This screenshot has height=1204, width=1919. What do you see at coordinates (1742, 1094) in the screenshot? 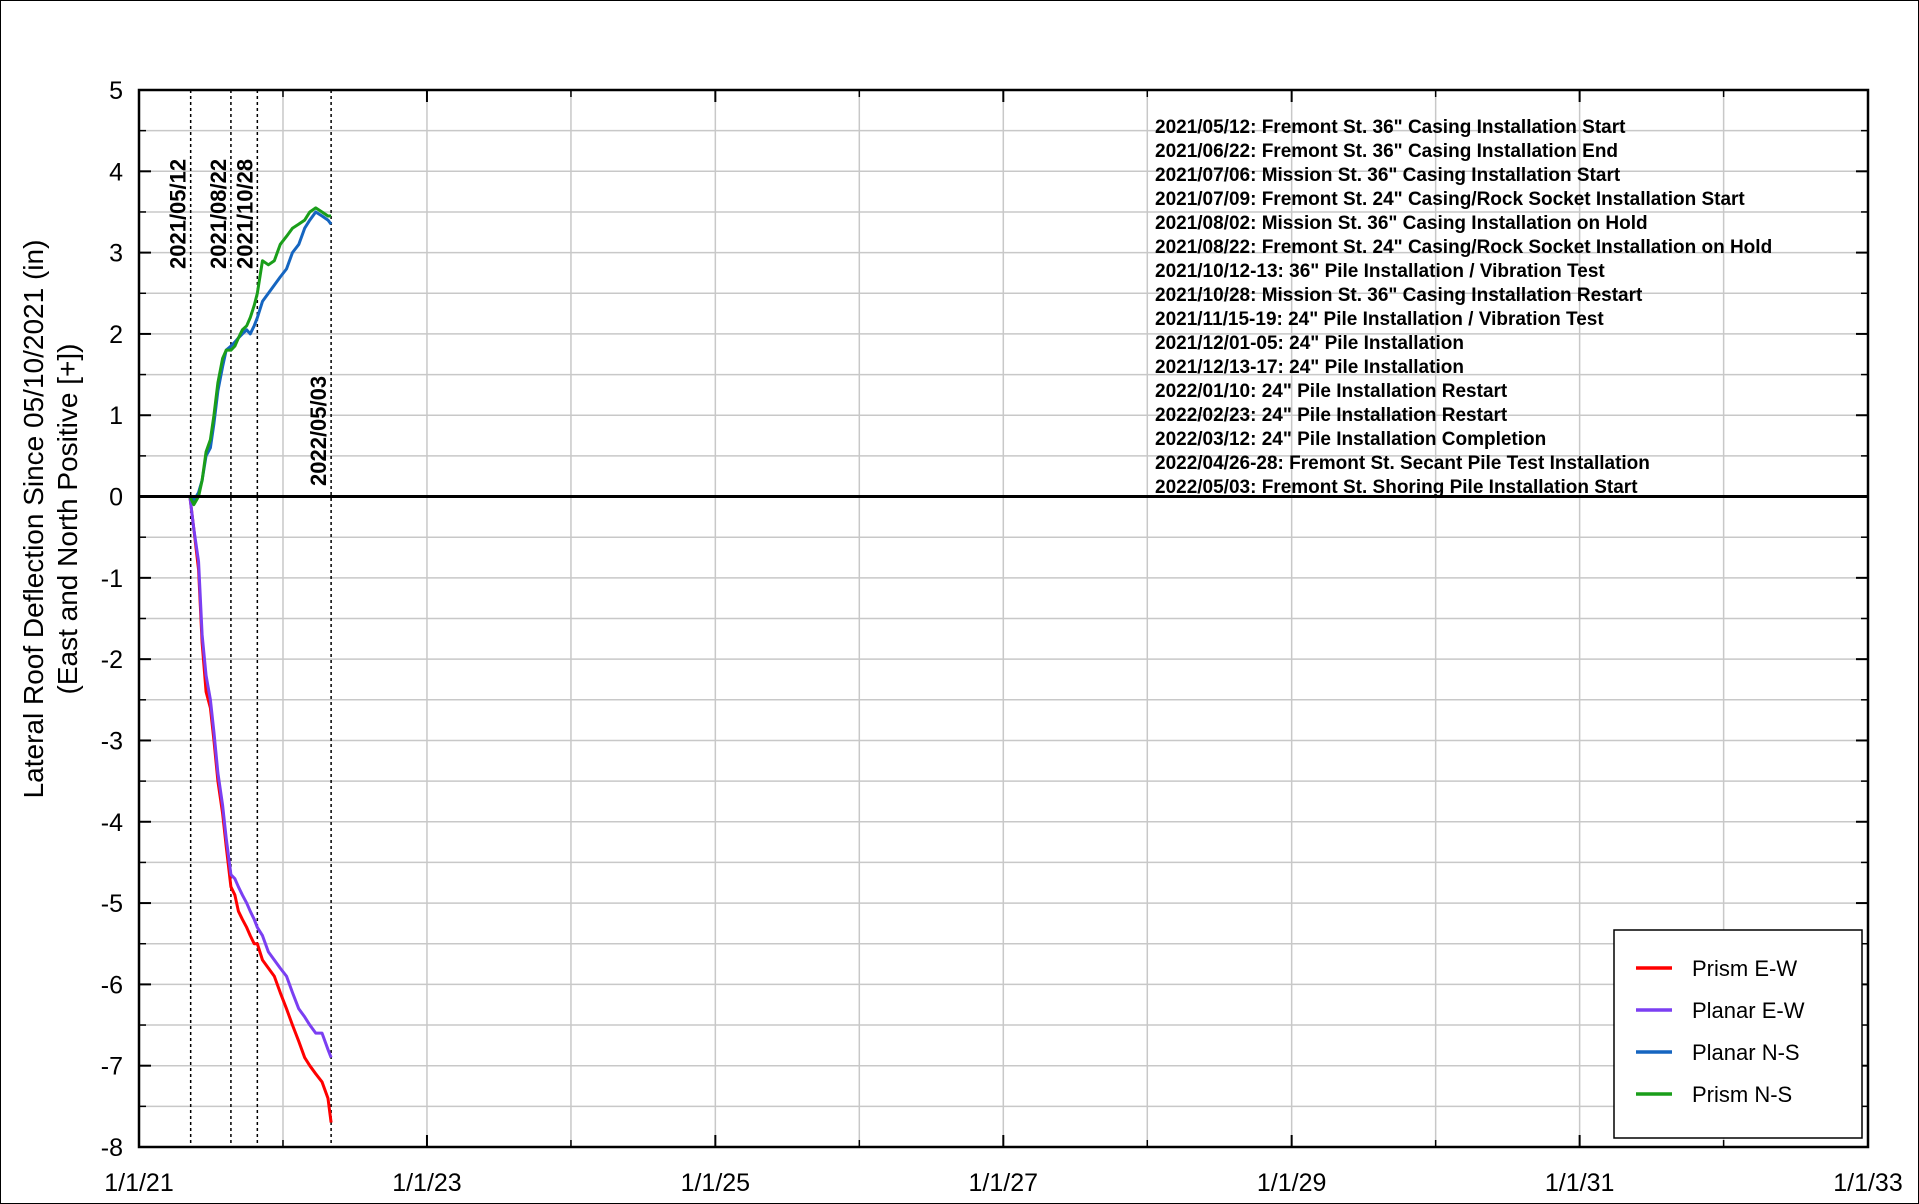
I see `legend-entry: Prism N-S` at bounding box center [1742, 1094].